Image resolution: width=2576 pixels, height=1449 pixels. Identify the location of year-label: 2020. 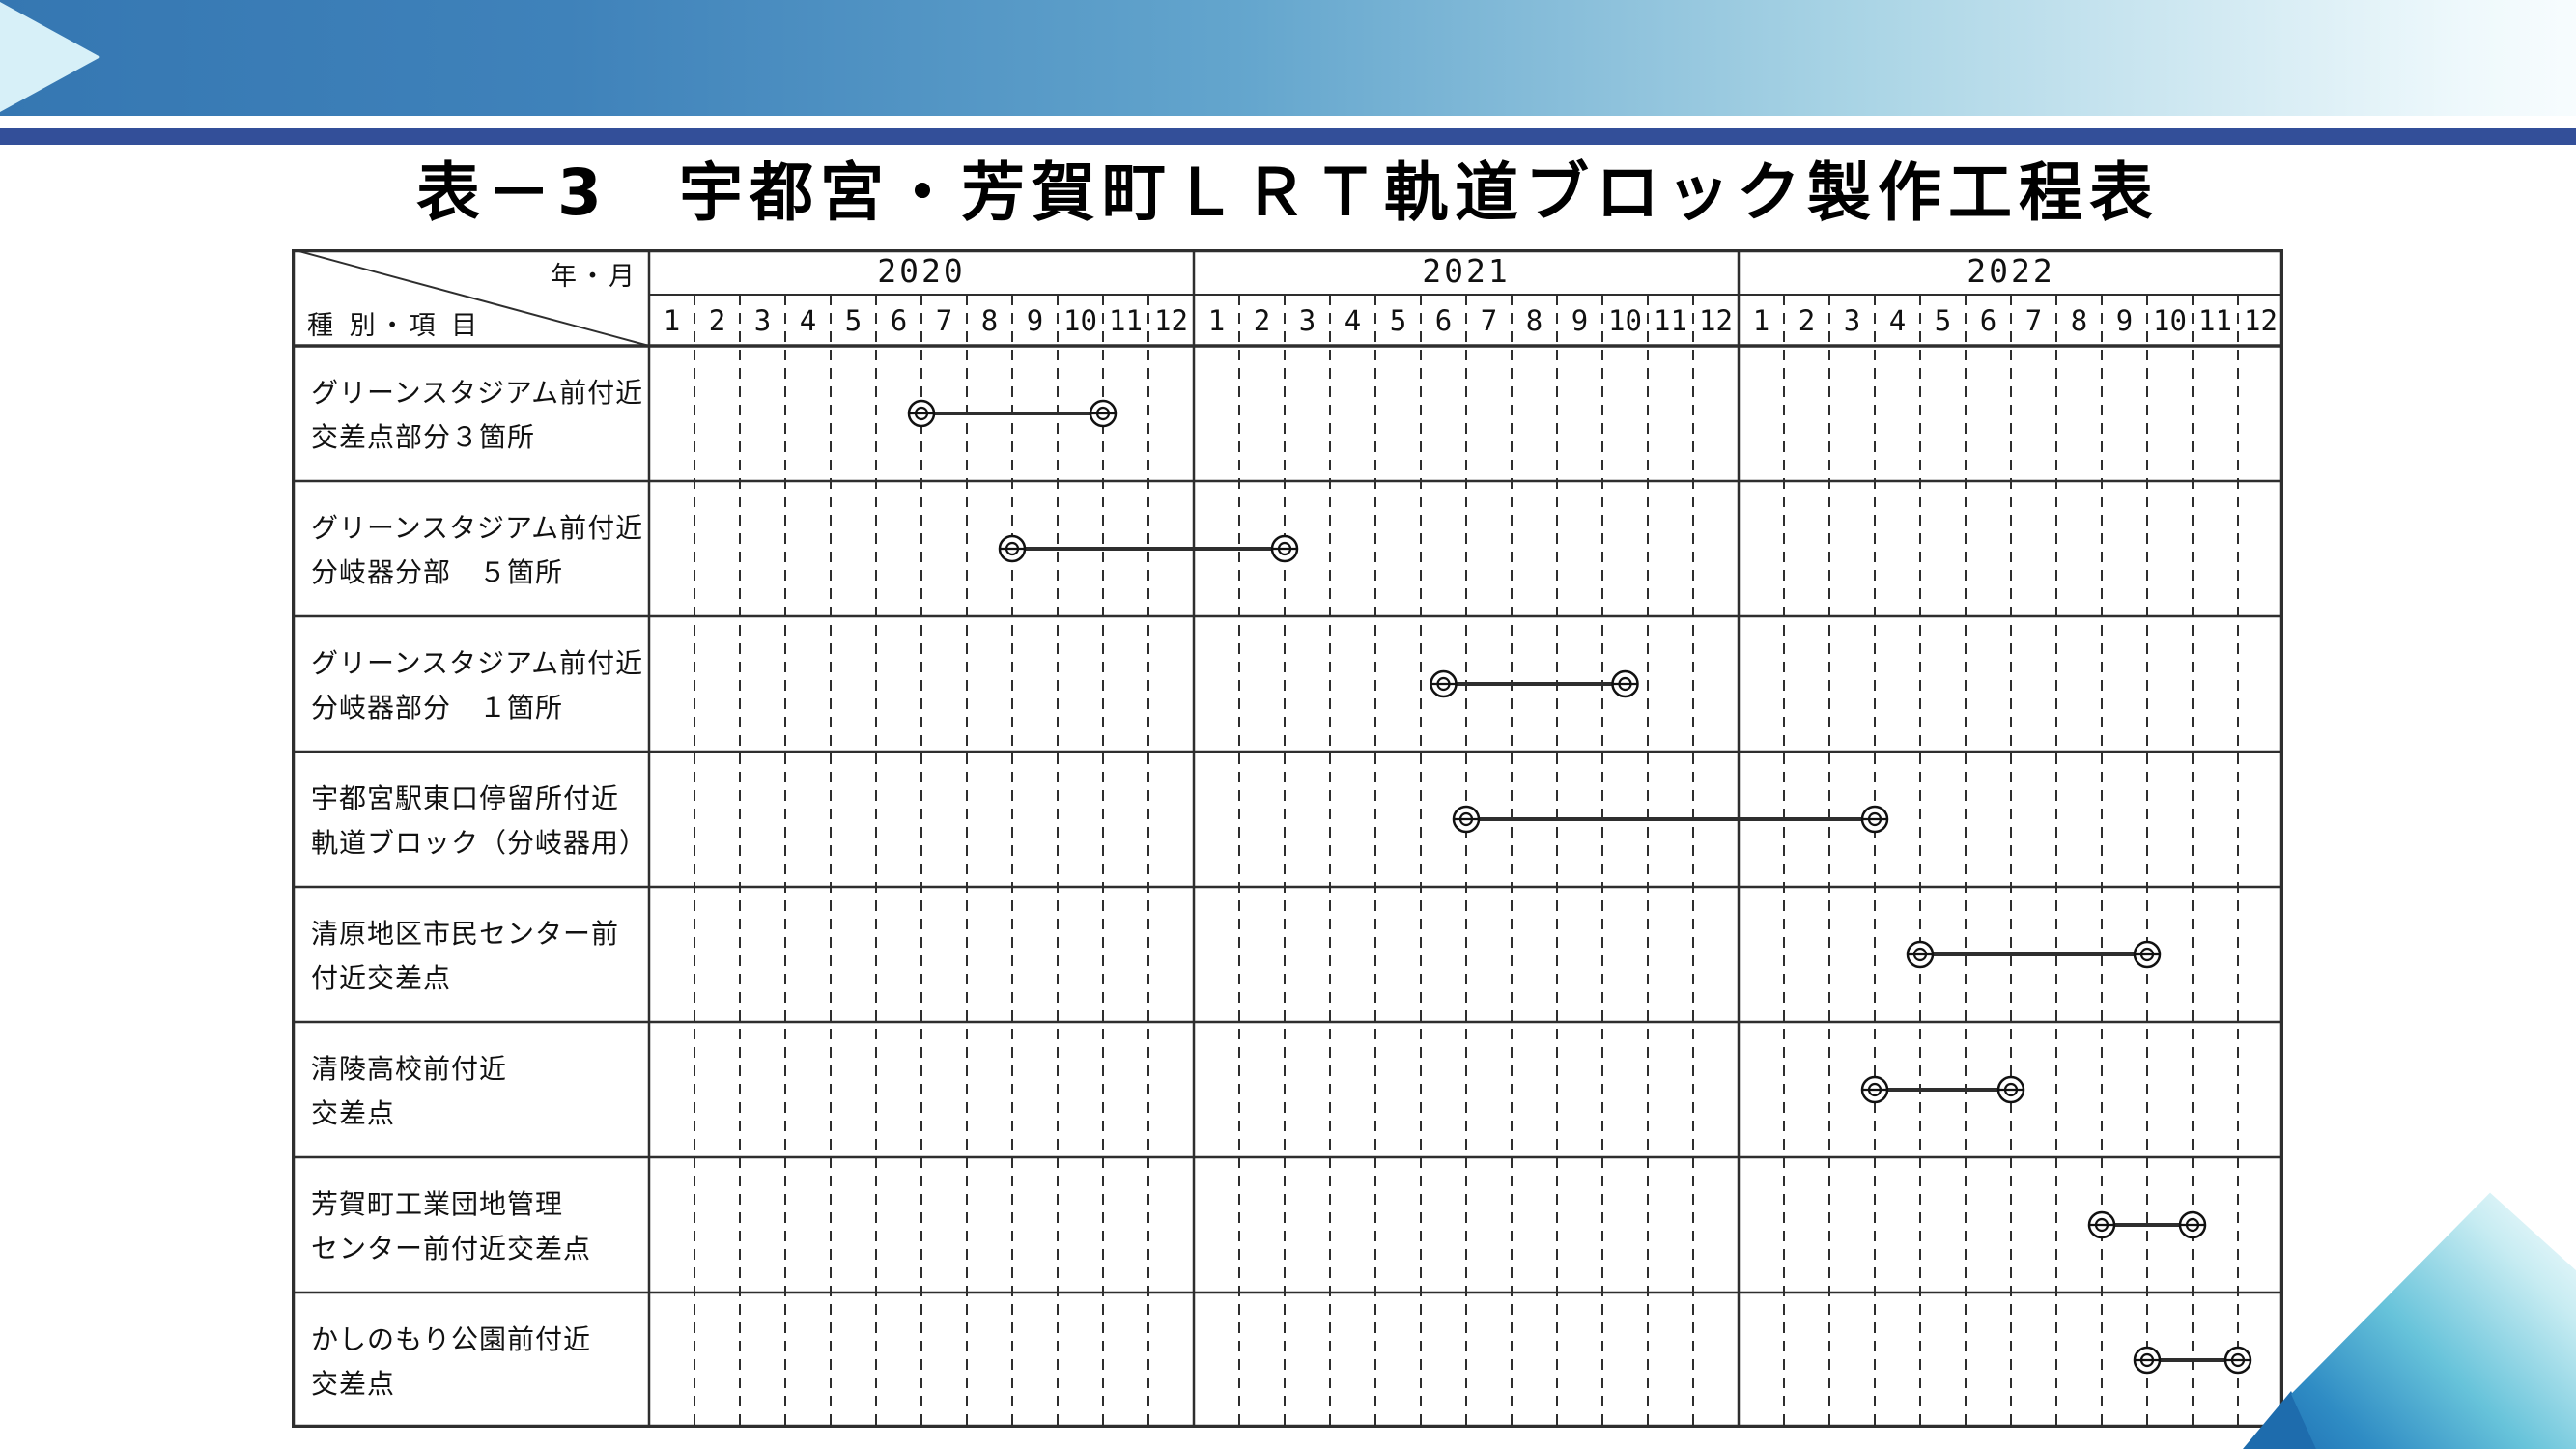
(921, 271).